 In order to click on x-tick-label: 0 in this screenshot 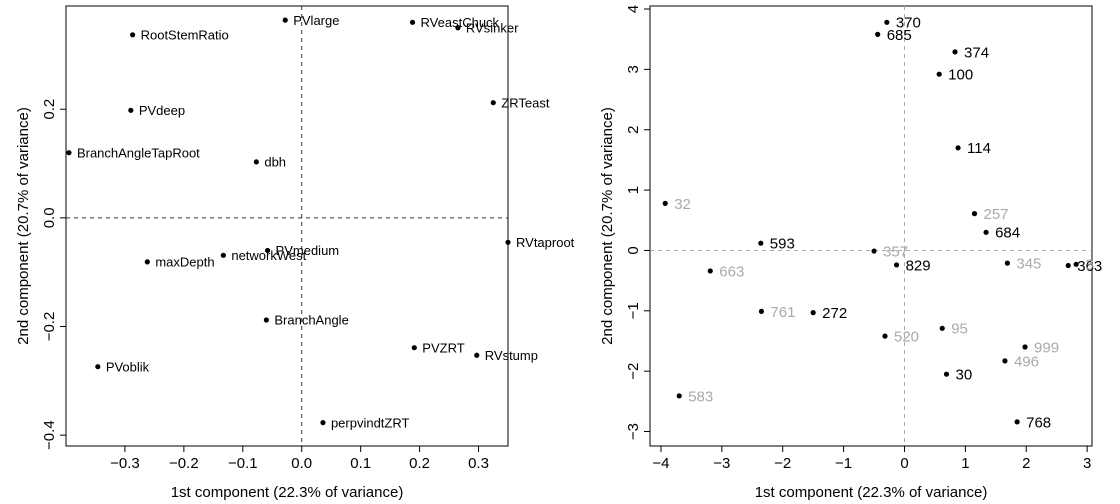, I will do `click(904, 463)`.